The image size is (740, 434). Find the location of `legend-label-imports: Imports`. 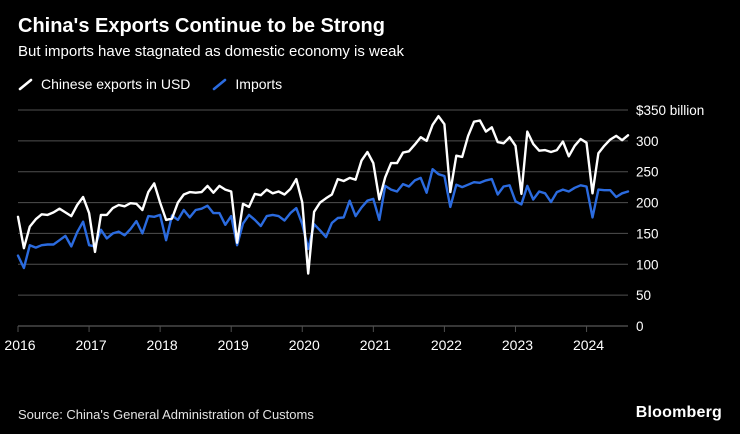

legend-label-imports: Imports is located at coordinates (259, 84).